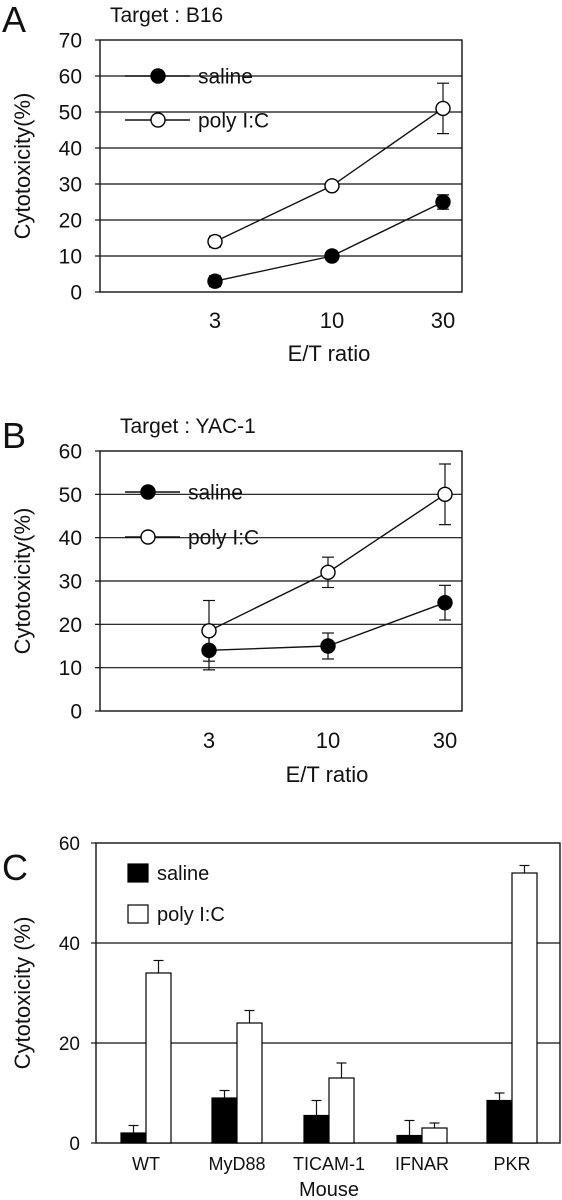 The height and width of the screenshot is (1200, 562). Describe the element at coordinates (329, 1164) in the screenshot. I see `x-tick-label: TICAM-1` at that location.